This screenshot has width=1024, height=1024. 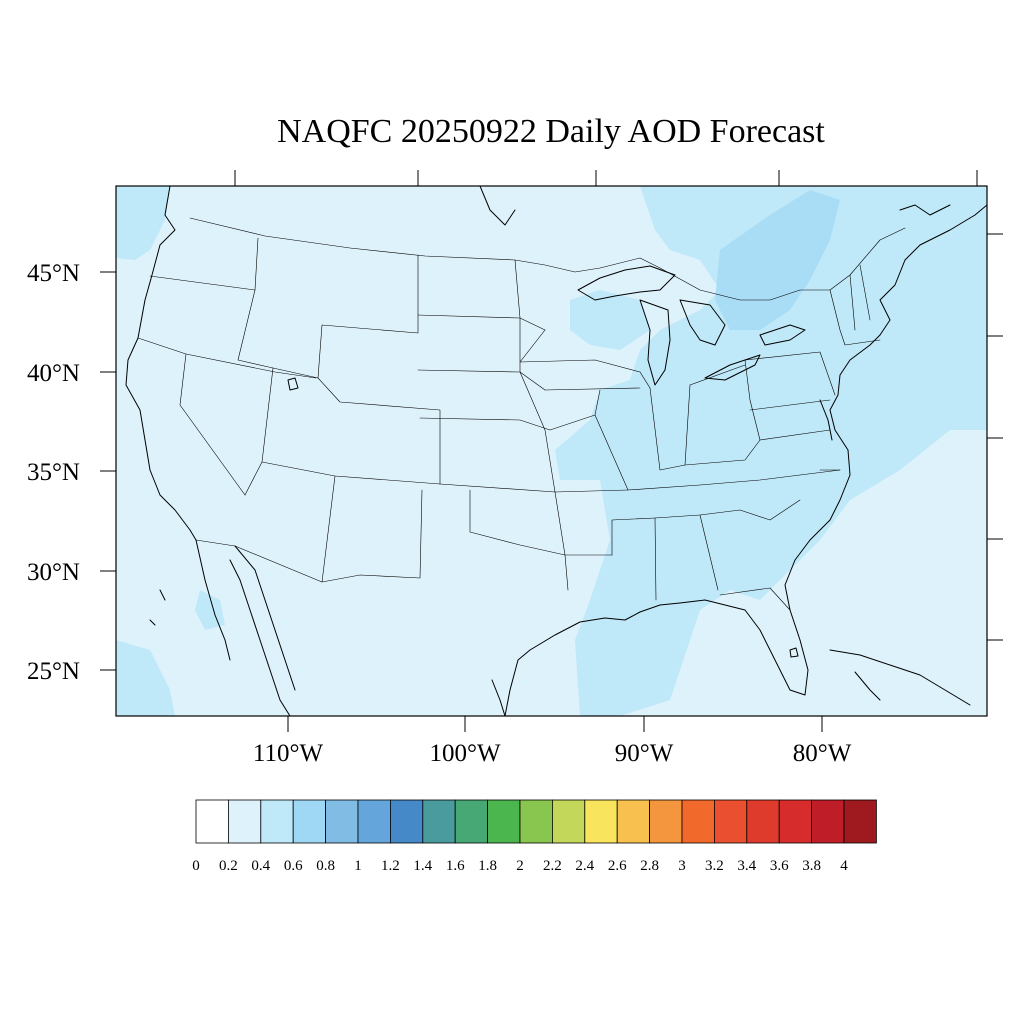 I want to click on colorbar-label: 1.2, so click(x=390, y=866).